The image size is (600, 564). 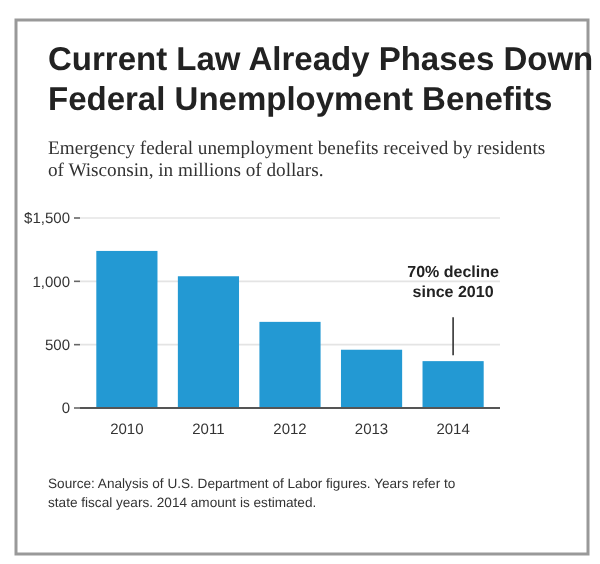 What do you see at coordinates (321, 80) in the screenshot?
I see `chart-title: Current Law Already Phases Down Federal Unemployment Benefits` at bounding box center [321, 80].